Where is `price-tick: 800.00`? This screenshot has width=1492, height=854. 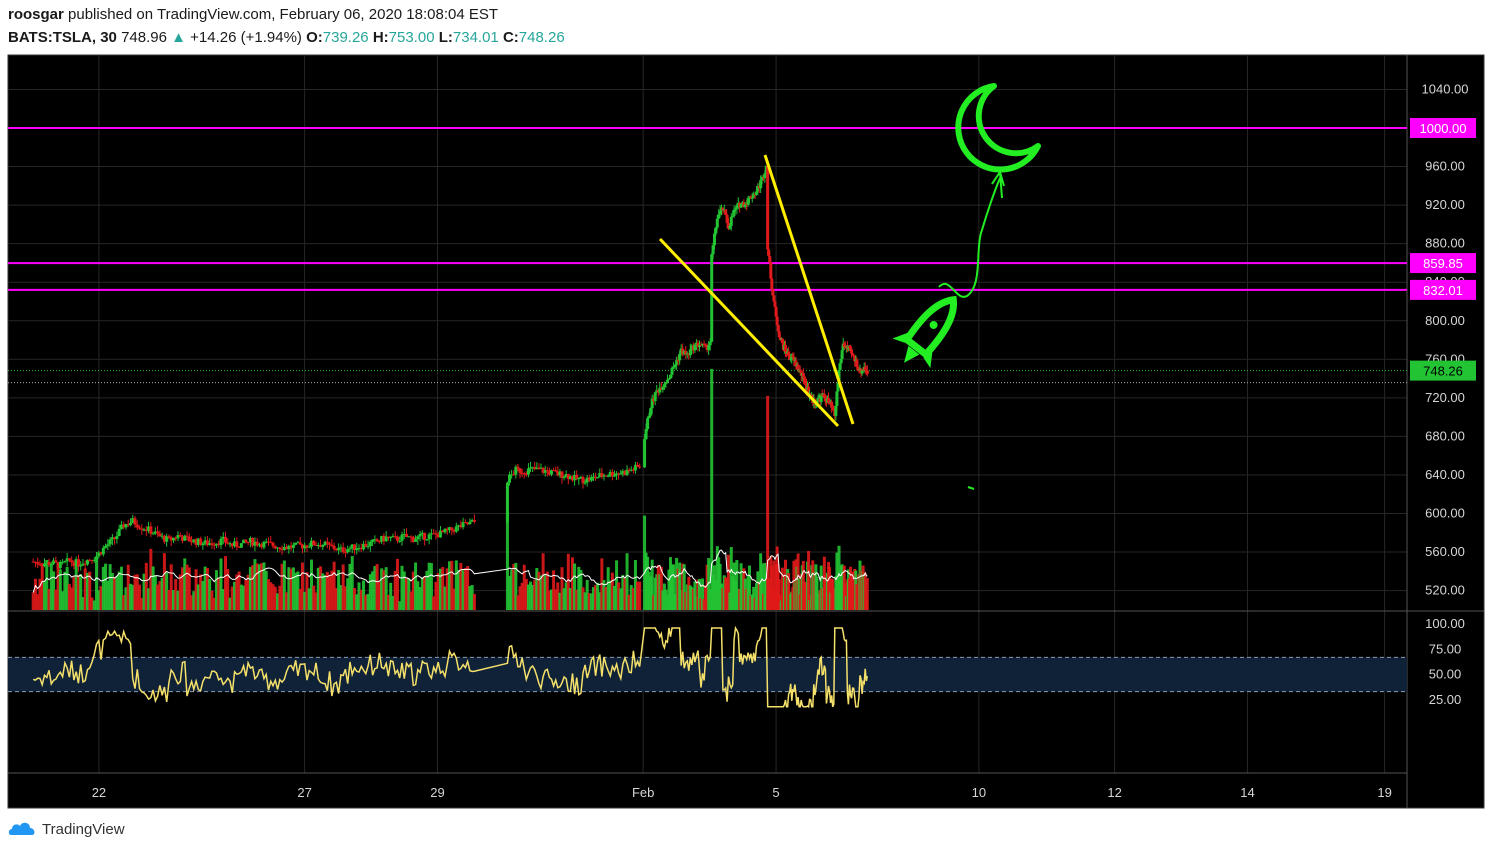 price-tick: 800.00 is located at coordinates (1445, 320).